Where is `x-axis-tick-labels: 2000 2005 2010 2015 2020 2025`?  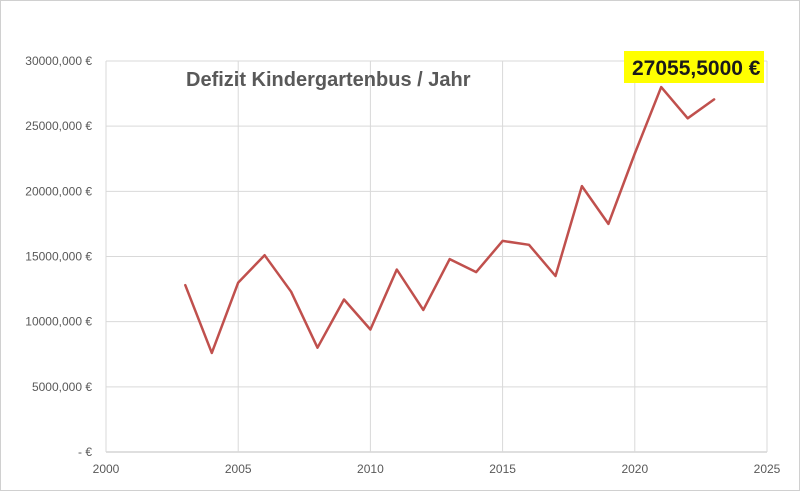 x-axis-tick-labels: 2000 2005 2010 2015 2020 2025 is located at coordinates (437, 469).